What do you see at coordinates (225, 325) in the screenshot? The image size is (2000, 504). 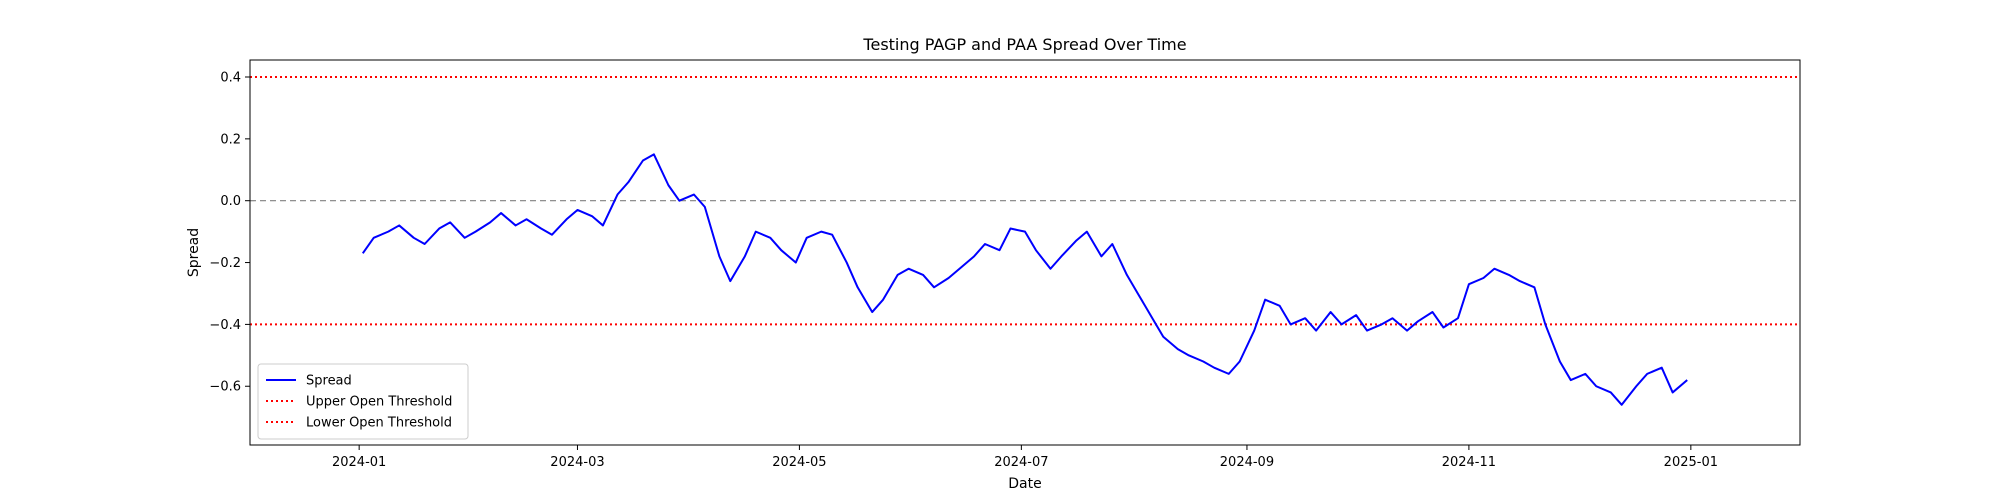 I see `y-tick-label: −0.4` at bounding box center [225, 325].